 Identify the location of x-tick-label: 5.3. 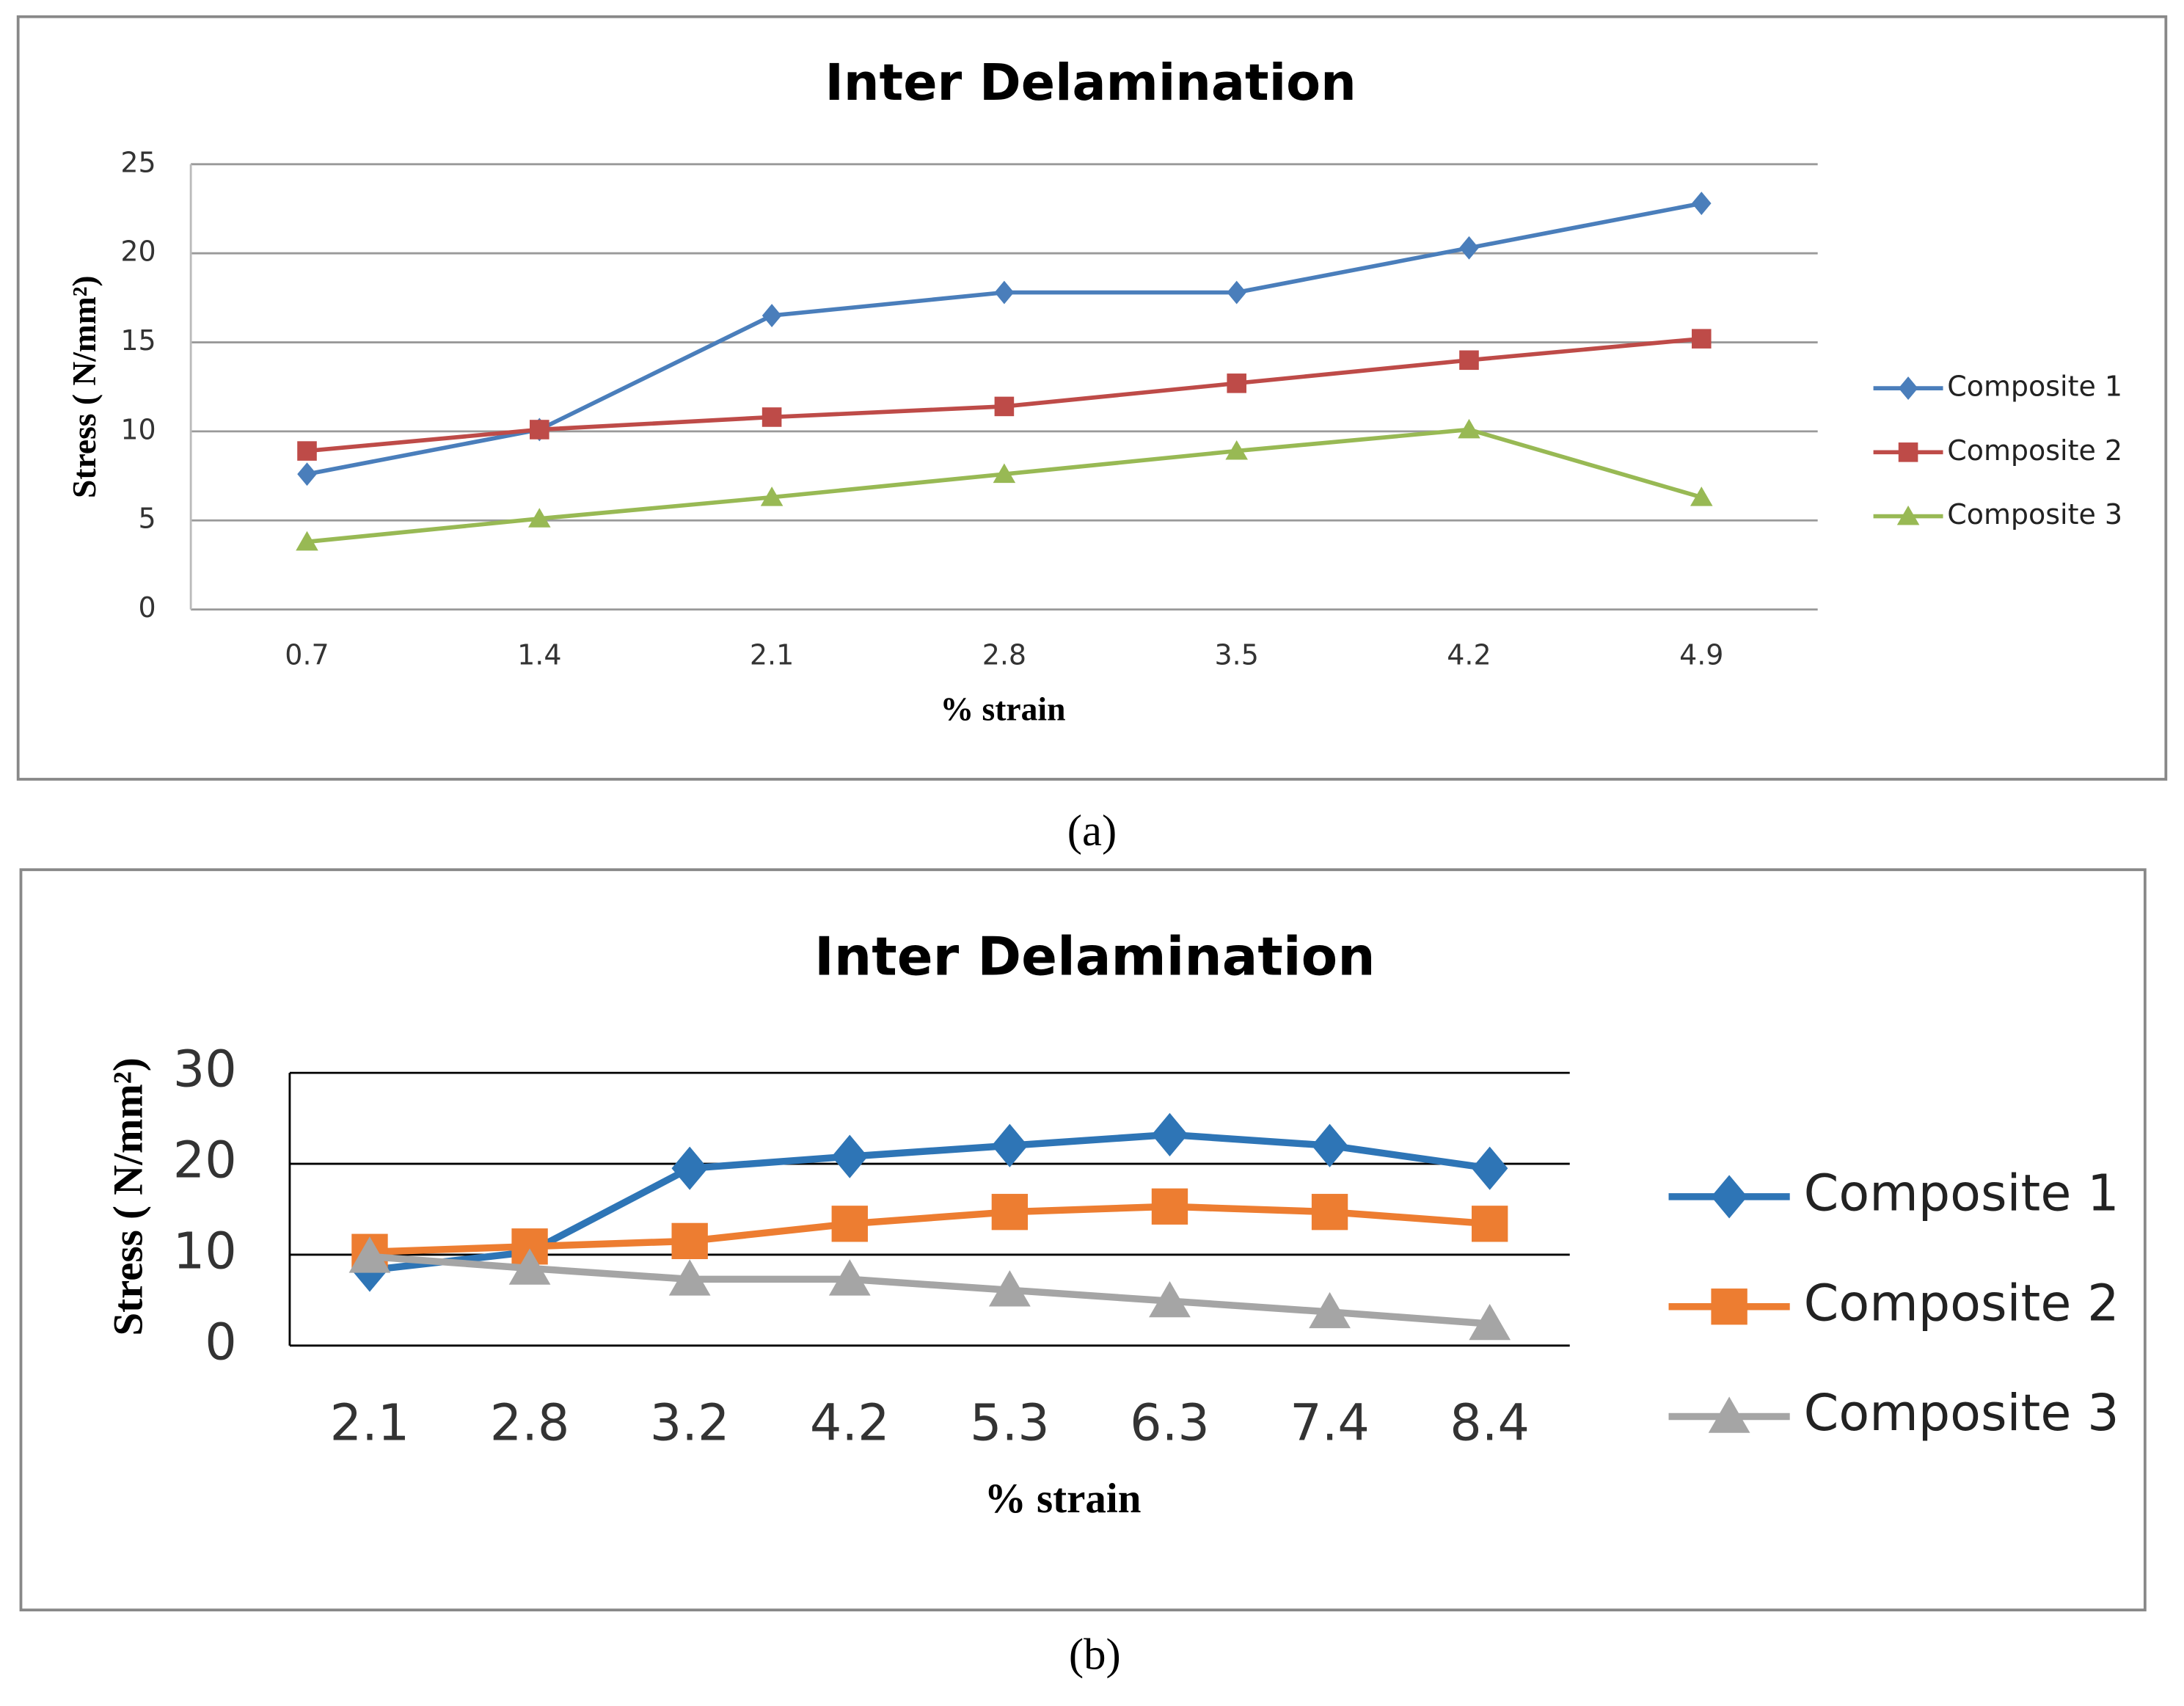
(1010, 1423).